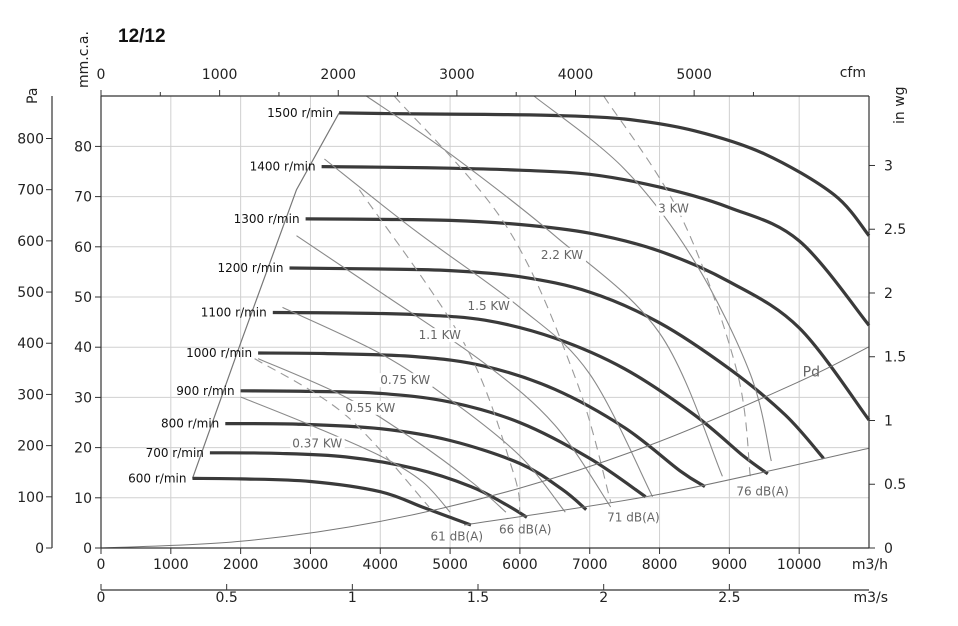 This screenshot has height=626, width=958. What do you see at coordinates (83, 198) in the screenshot?
I see `tick-label-mmca: 70` at bounding box center [83, 198].